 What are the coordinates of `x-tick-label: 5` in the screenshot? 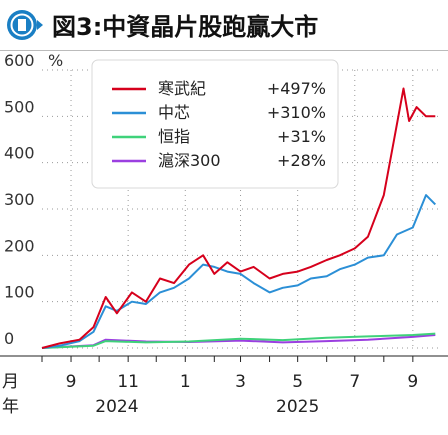 It's located at (297, 382).